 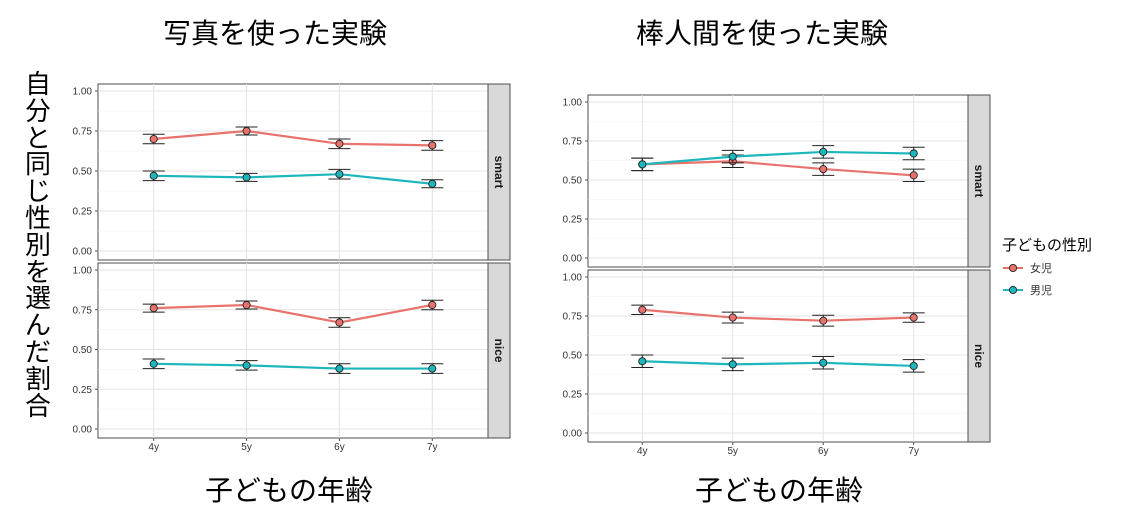 What do you see at coordinates (779, 490) in the screenshot?
I see `right-x-axis-label: 子どもの年齢` at bounding box center [779, 490].